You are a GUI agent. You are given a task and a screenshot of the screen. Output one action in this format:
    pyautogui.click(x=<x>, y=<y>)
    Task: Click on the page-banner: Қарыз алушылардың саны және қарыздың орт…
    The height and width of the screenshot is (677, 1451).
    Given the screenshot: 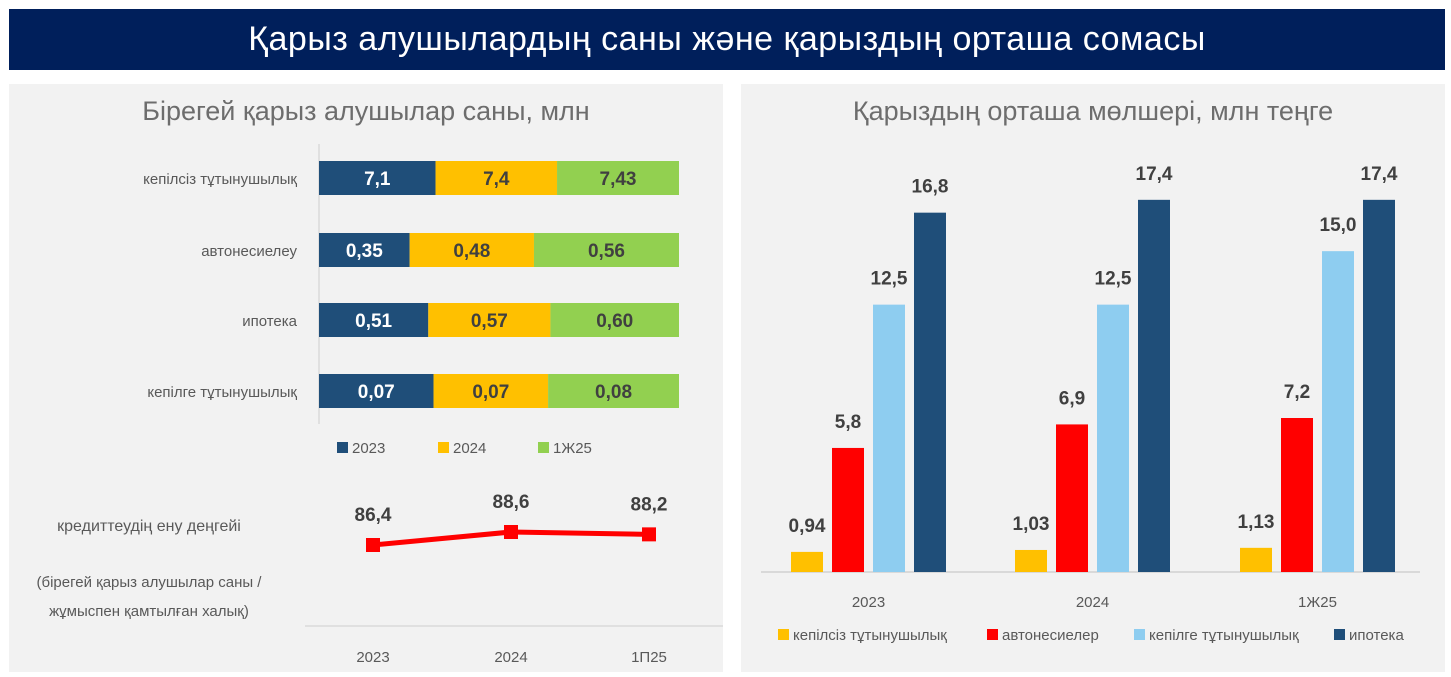 What is the action you would take?
    pyautogui.click(x=727, y=39)
    